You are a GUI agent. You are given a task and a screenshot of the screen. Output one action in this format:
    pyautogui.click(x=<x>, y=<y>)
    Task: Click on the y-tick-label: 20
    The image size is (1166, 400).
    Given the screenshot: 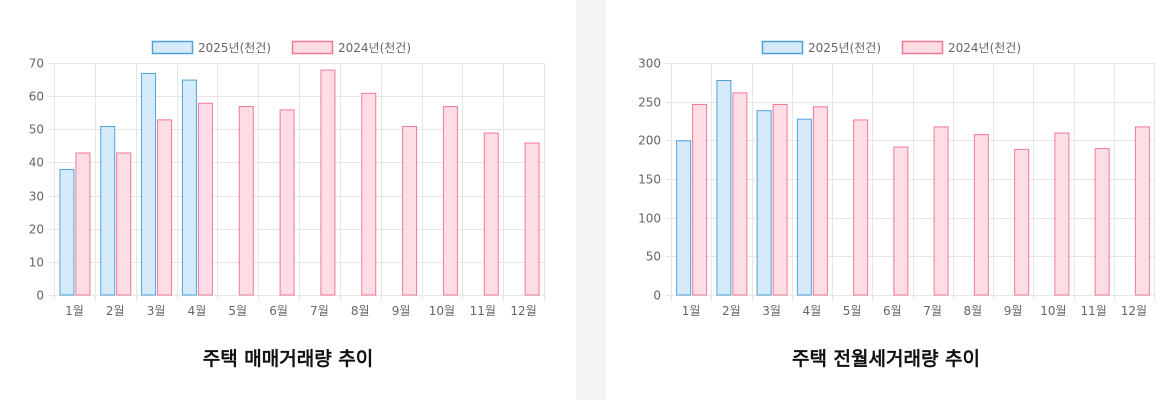 What is the action you would take?
    pyautogui.click(x=36, y=230)
    